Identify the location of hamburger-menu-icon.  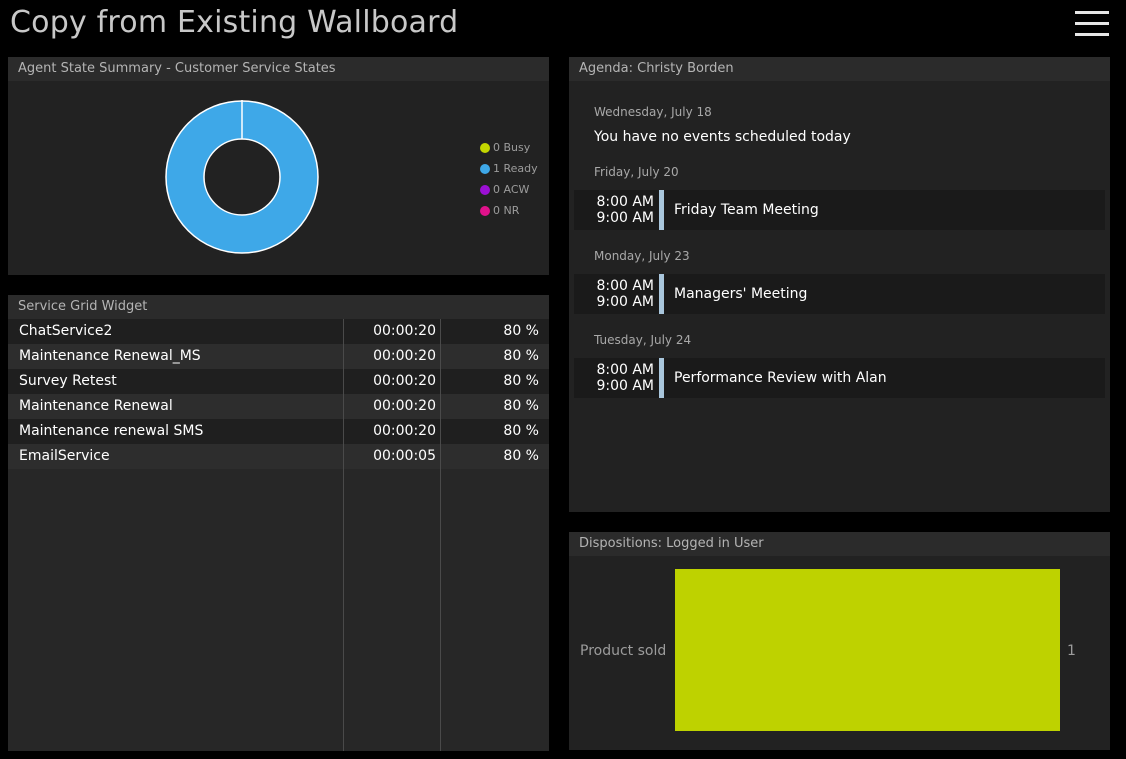
(1093, 24).